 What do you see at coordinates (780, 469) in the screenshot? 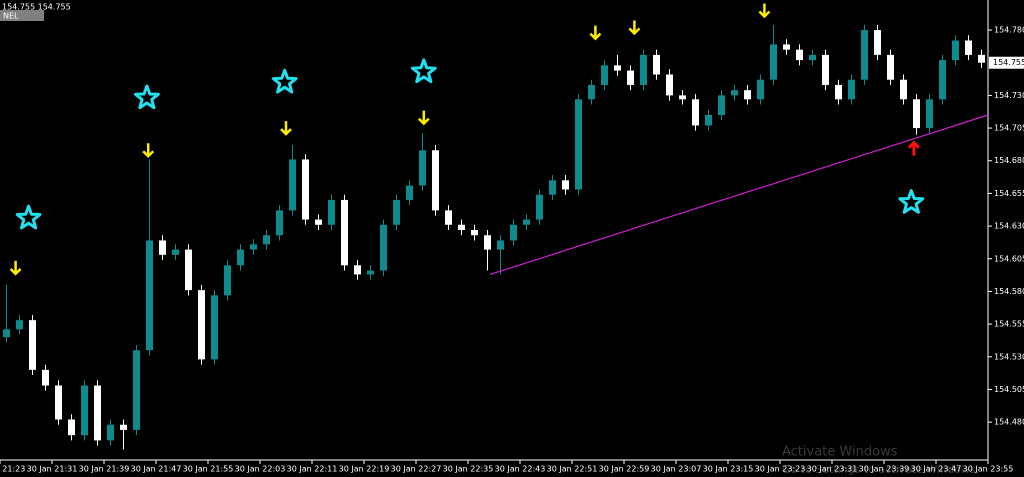
I see `x-tick-label: 30 Jan 23:23` at bounding box center [780, 469].